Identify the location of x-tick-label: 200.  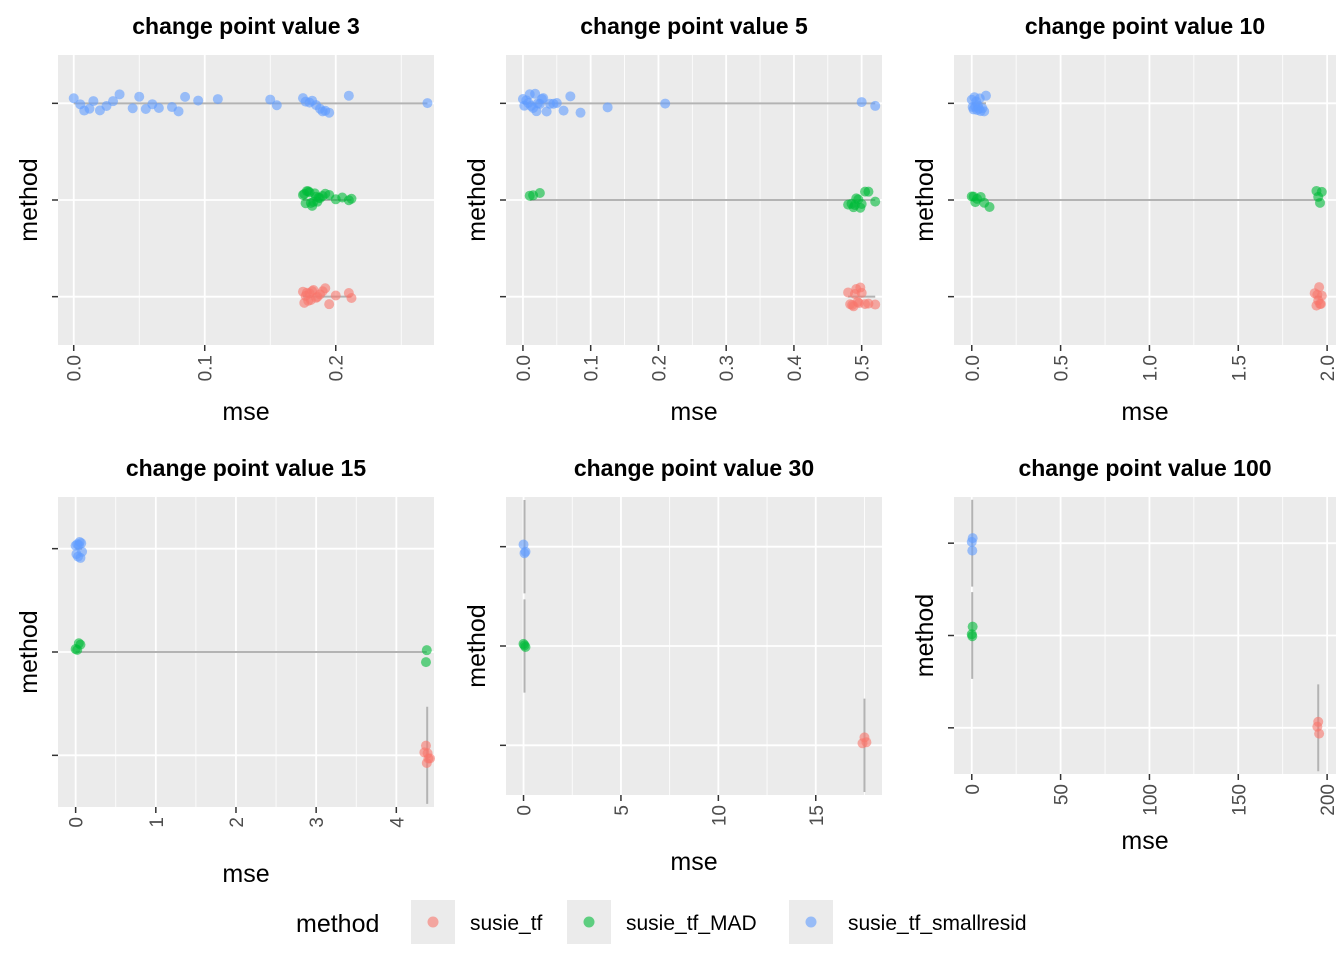
(1328, 800).